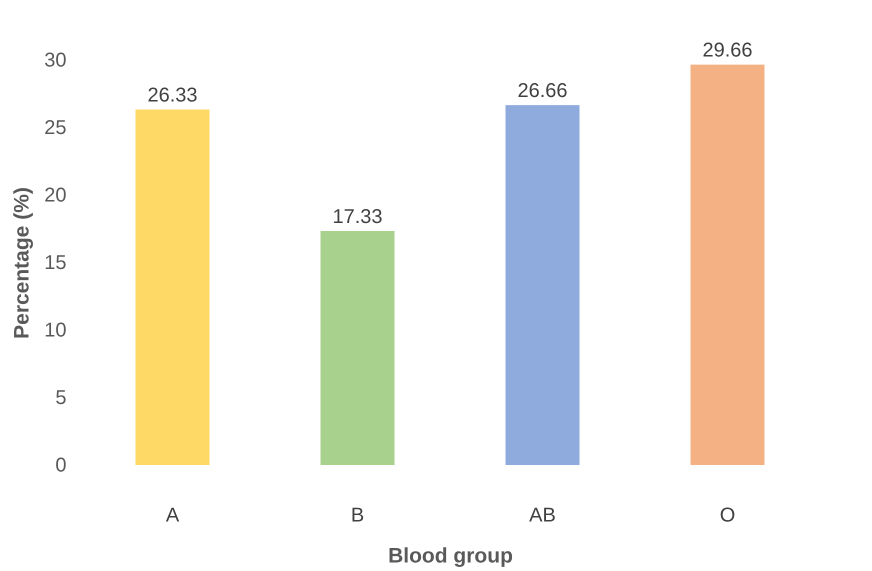 This screenshot has height=571, width=872. What do you see at coordinates (357, 217) in the screenshot?
I see `data-label: 17.33` at bounding box center [357, 217].